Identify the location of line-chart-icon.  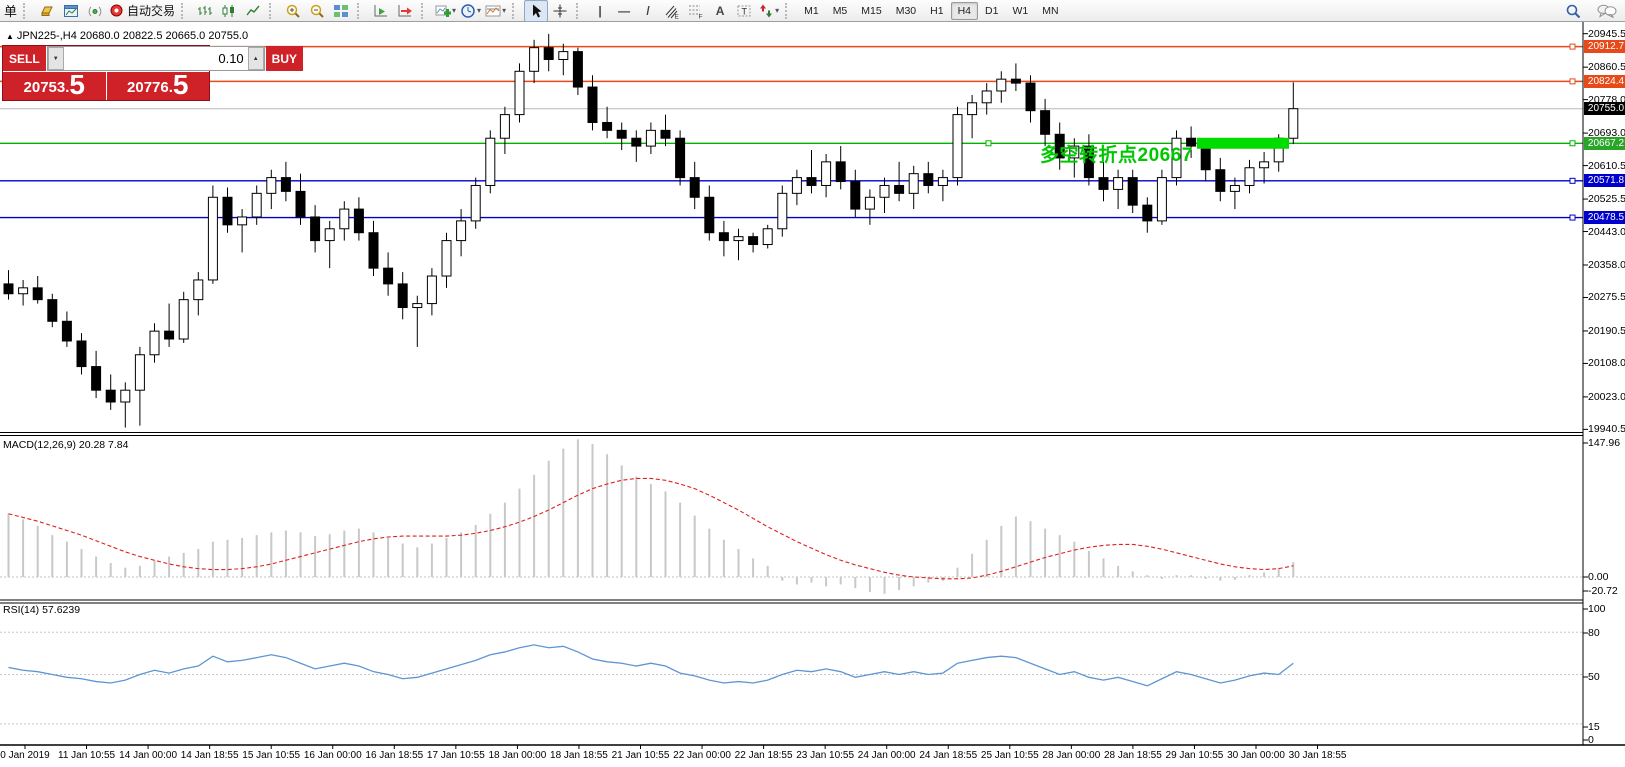
(253, 11).